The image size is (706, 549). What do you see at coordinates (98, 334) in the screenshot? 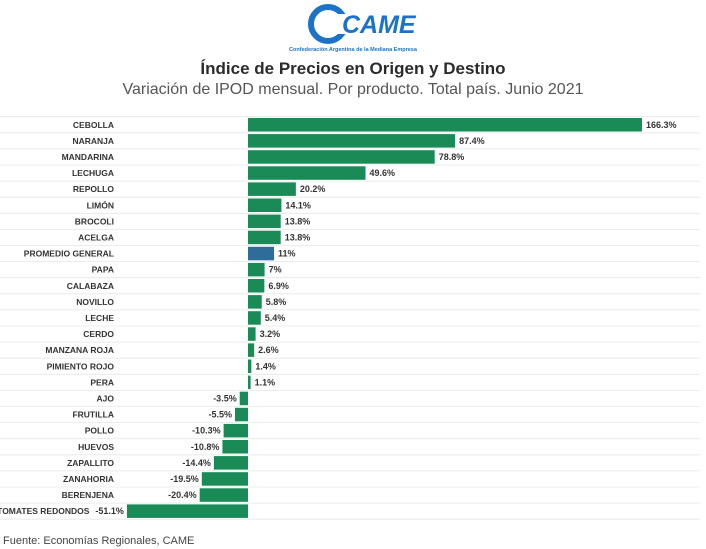
I see `category-label-cerdo: CERDO` at bounding box center [98, 334].